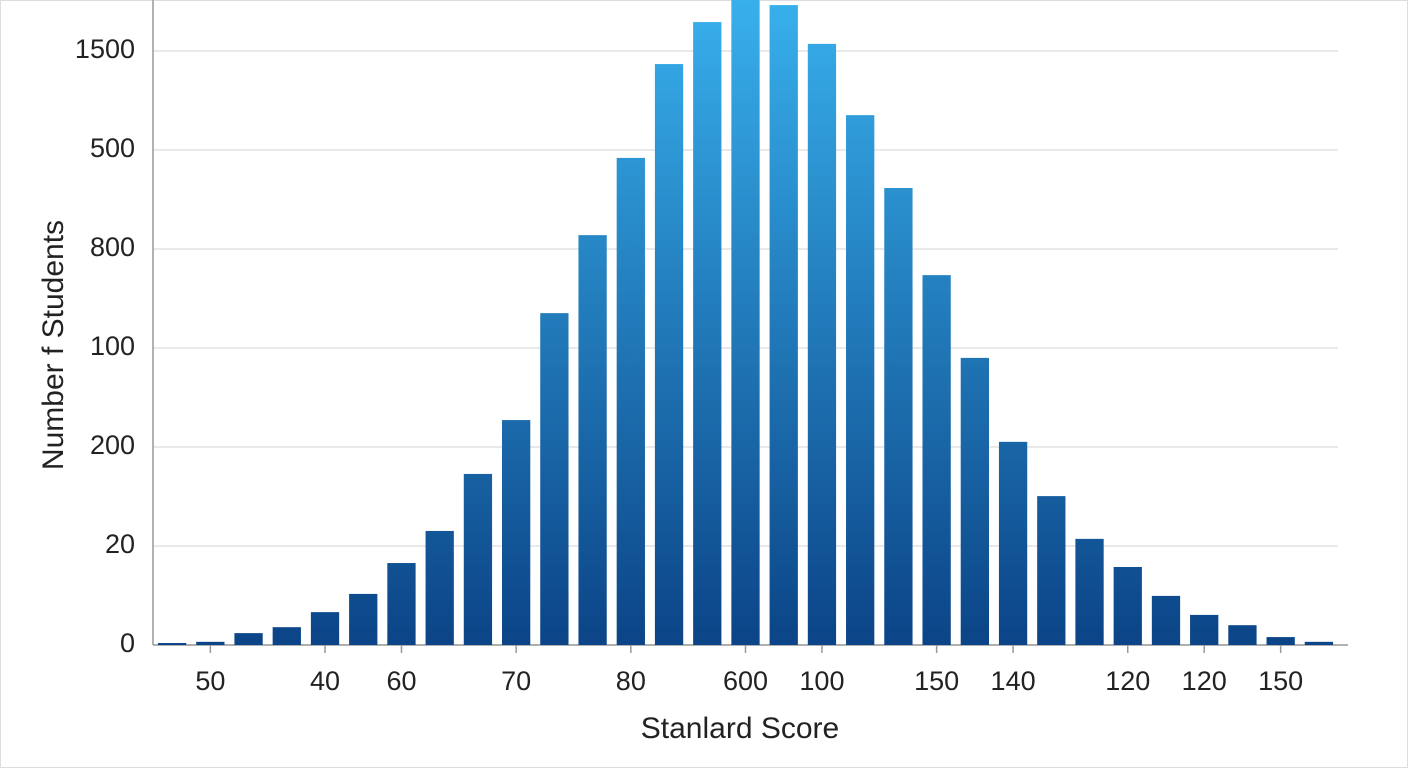 The image size is (1408, 768). I want to click on y-axis-title: Number f Students, so click(53, 345).